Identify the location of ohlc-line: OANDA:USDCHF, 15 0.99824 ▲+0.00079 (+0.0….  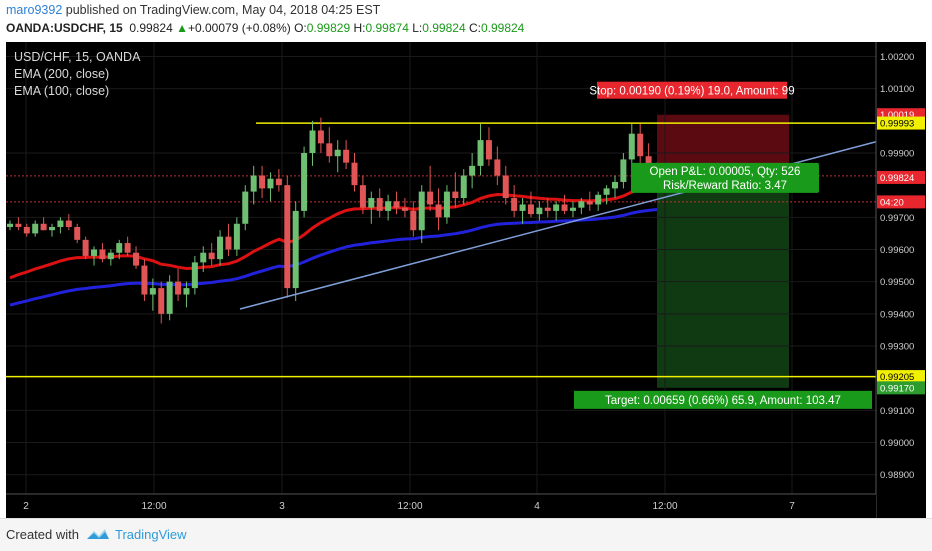
(265, 28).